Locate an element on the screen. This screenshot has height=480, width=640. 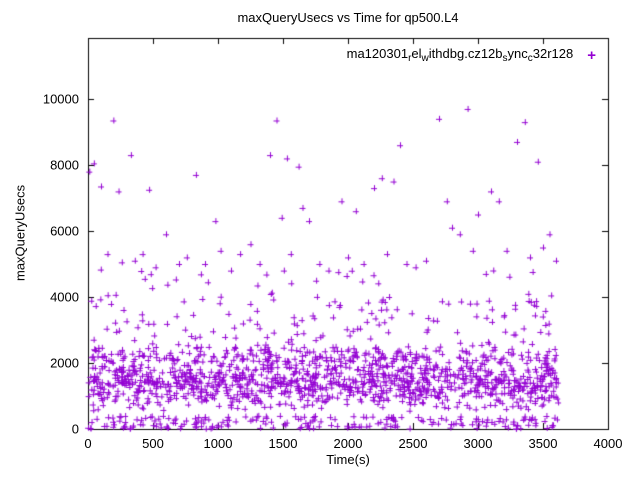
x-tick-label: 2500 is located at coordinates (413, 443).